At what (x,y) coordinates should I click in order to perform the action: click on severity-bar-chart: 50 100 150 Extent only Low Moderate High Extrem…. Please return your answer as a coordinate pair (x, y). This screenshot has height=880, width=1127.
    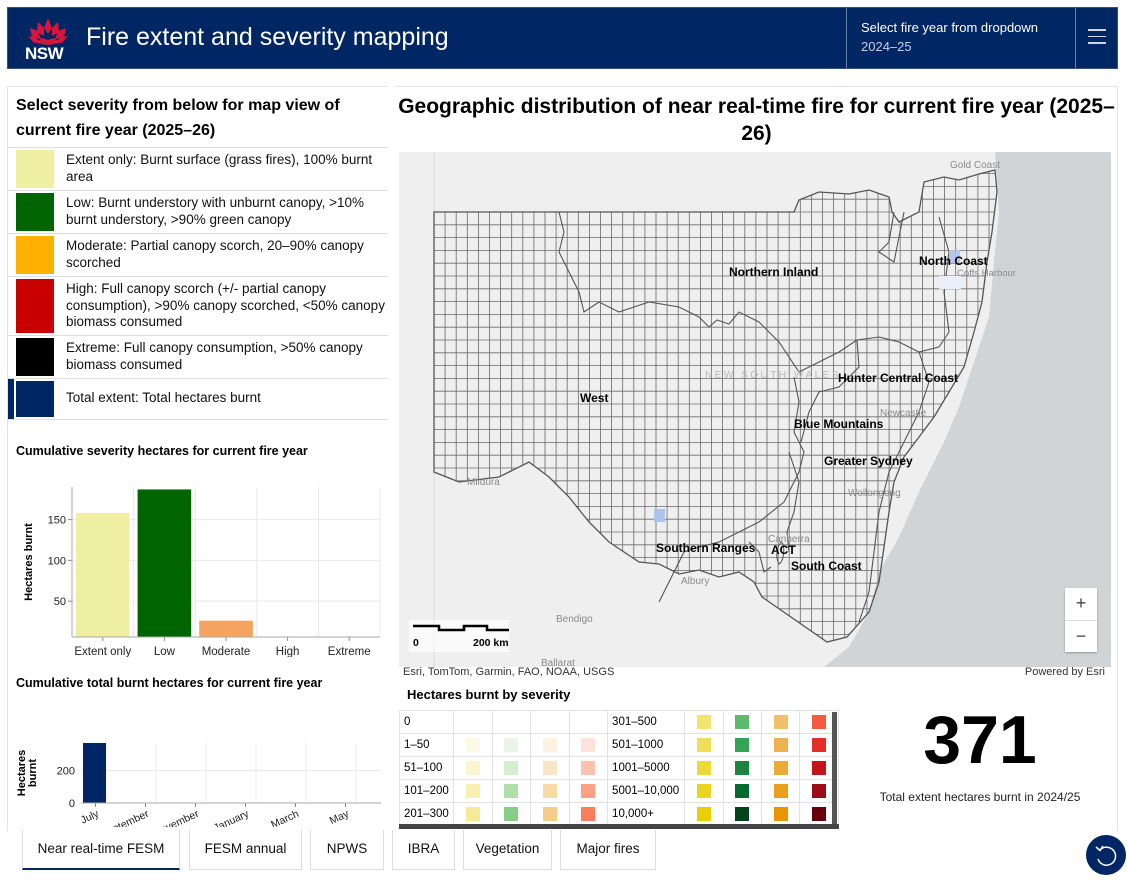
    Looking at the image, I should click on (202, 572).